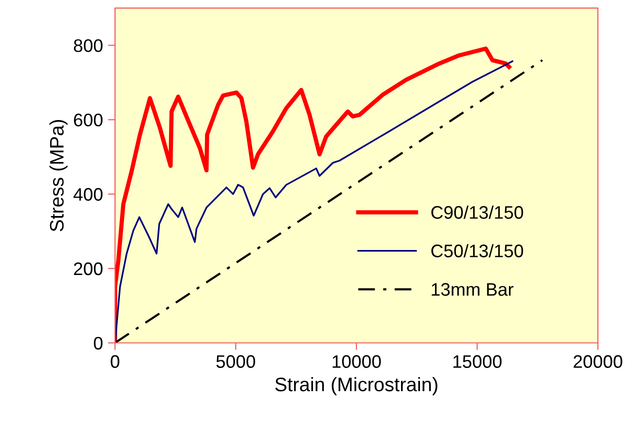 Image resolution: width=632 pixels, height=427 pixels. I want to click on x-tick-label: 0, so click(115, 361).